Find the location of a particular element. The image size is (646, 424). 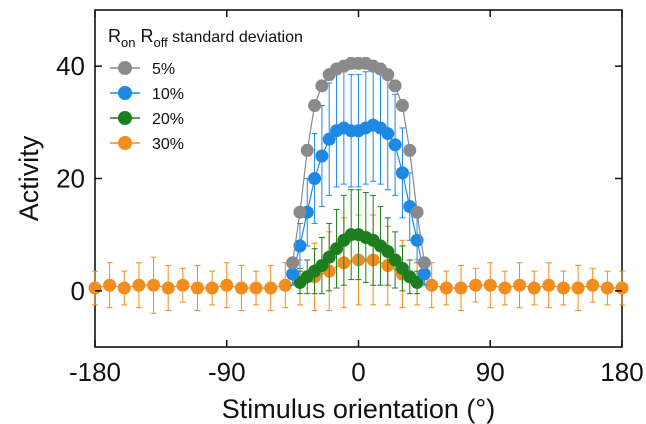

x-axis-title: Stimulus orientation (°) is located at coordinates (358, 409).